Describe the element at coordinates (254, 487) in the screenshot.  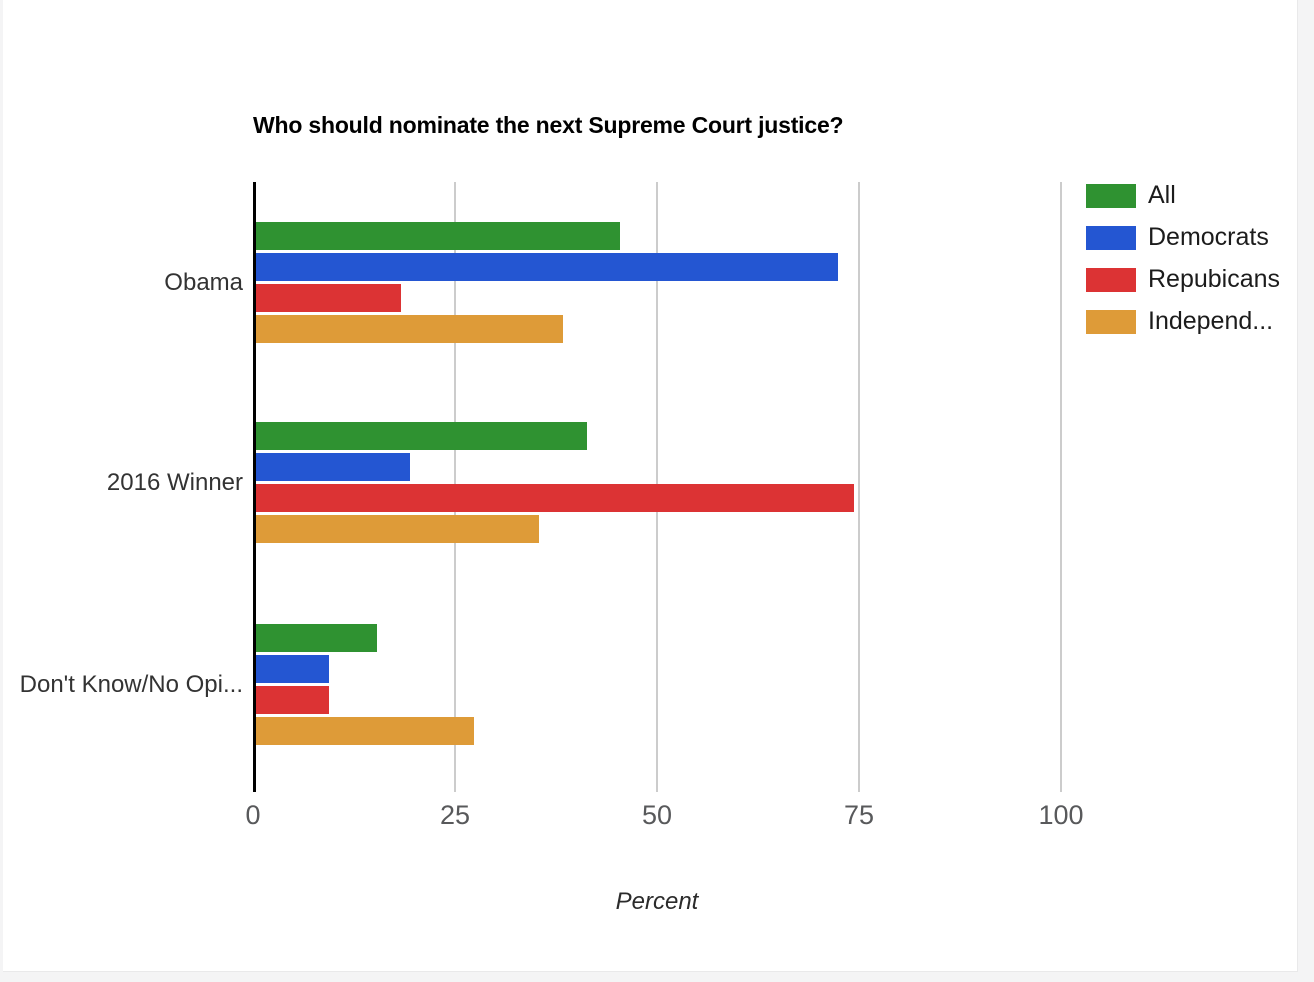
I see `y-axis-line` at that location.